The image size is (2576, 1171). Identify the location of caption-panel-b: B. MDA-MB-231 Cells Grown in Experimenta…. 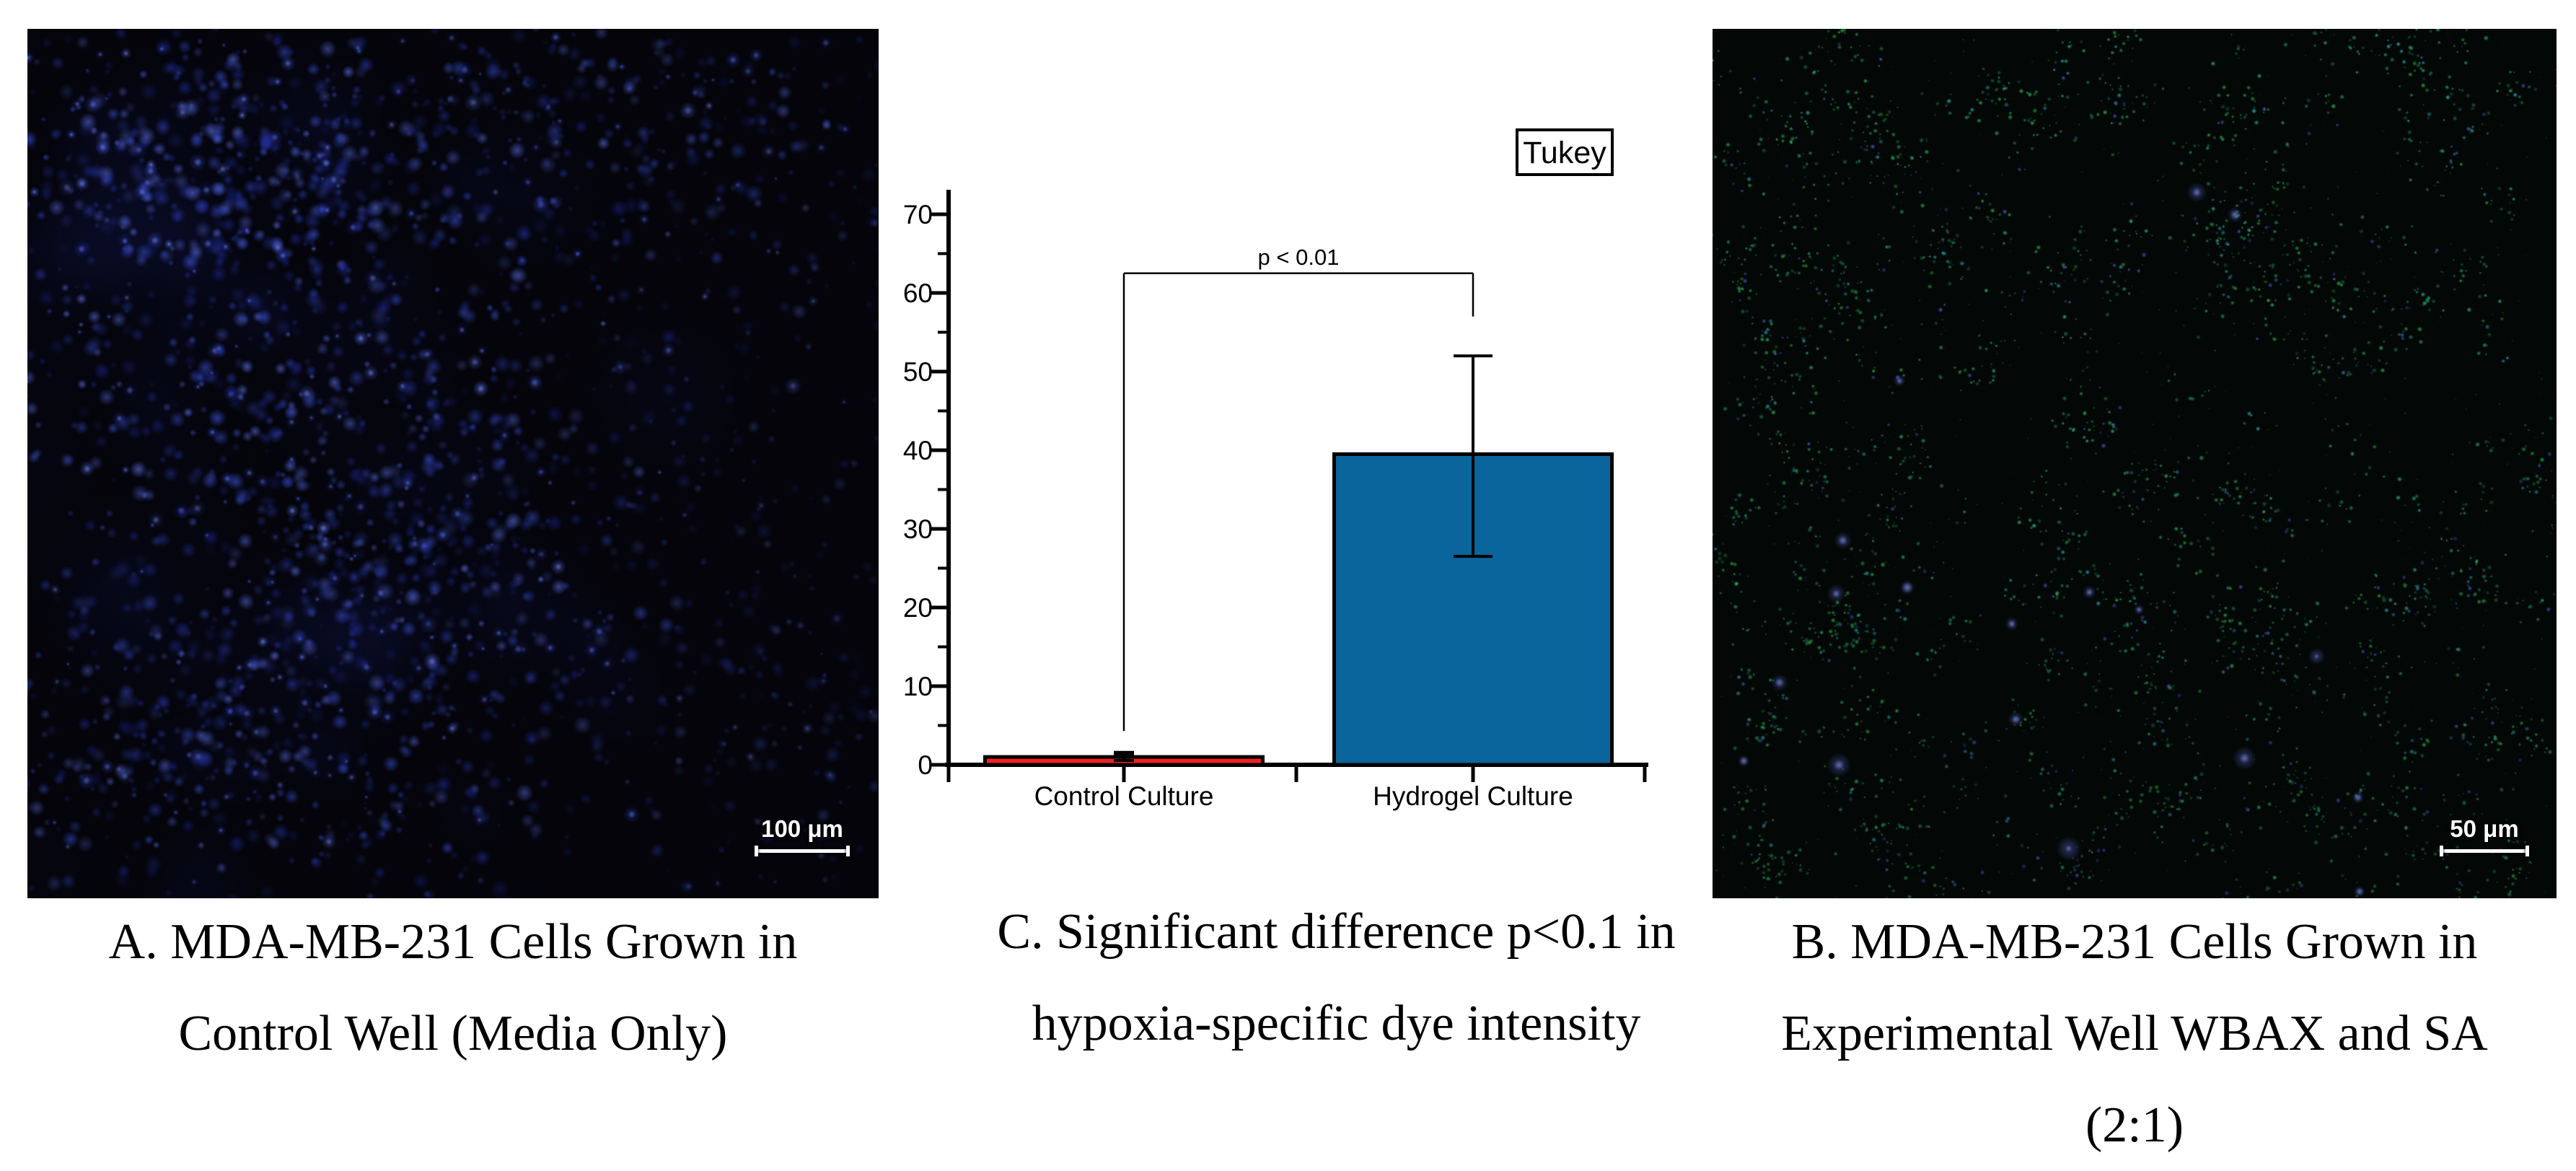
(2134, 1033).